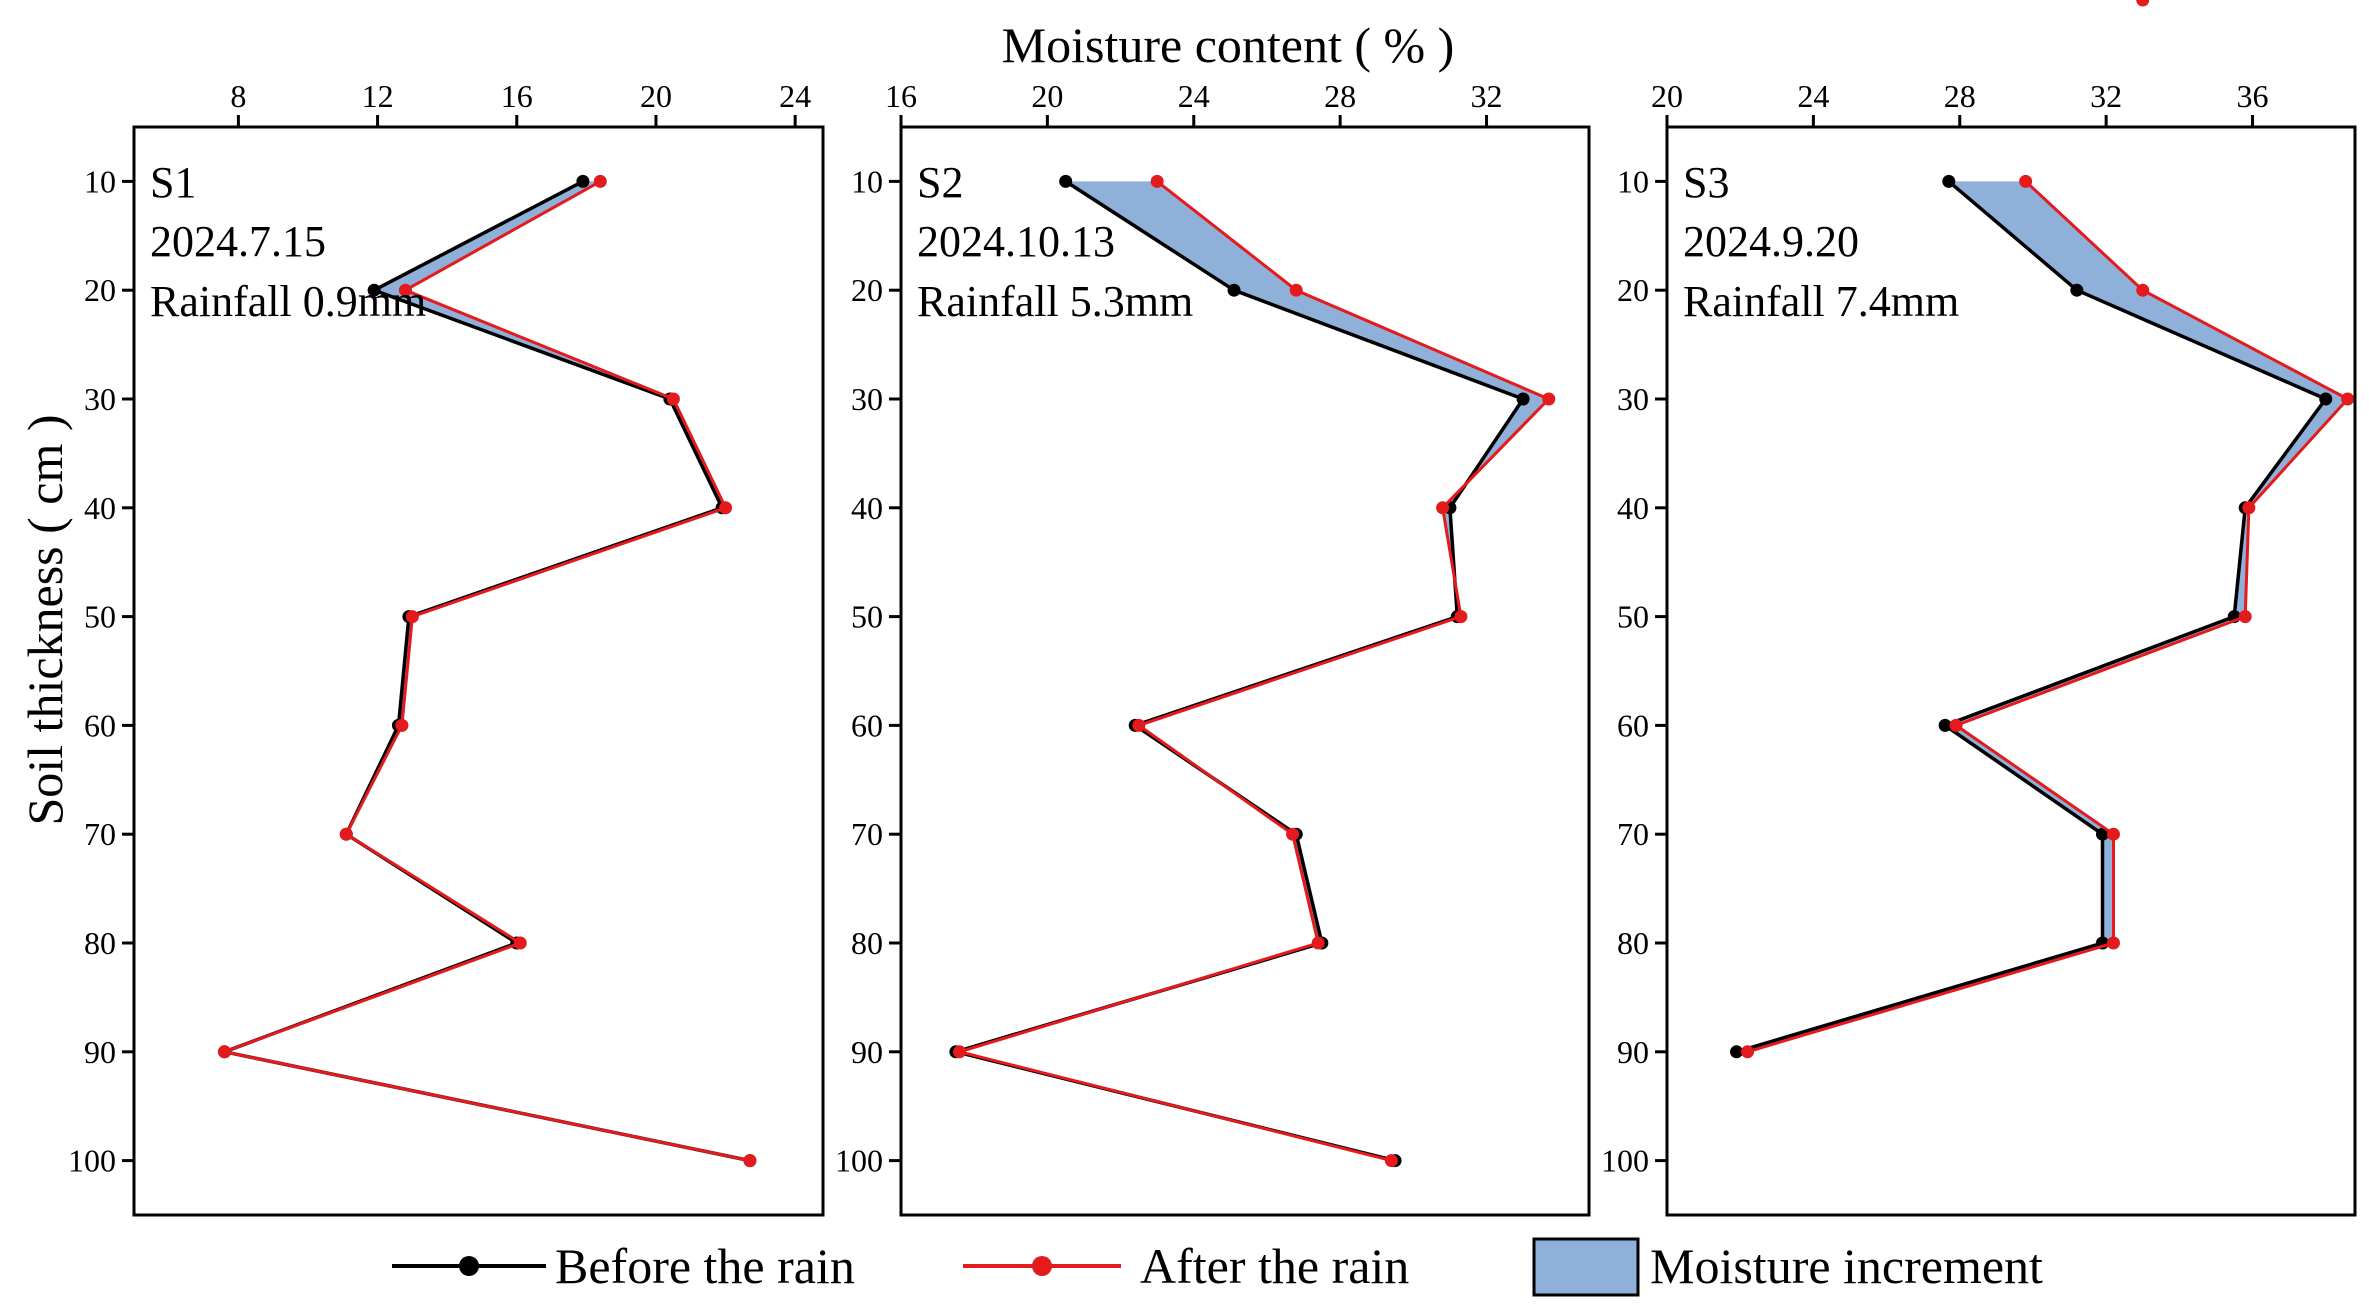  Describe the element at coordinates (1016, 241) in the screenshot. I see `panel-date-label: 2024.10.13` at that location.